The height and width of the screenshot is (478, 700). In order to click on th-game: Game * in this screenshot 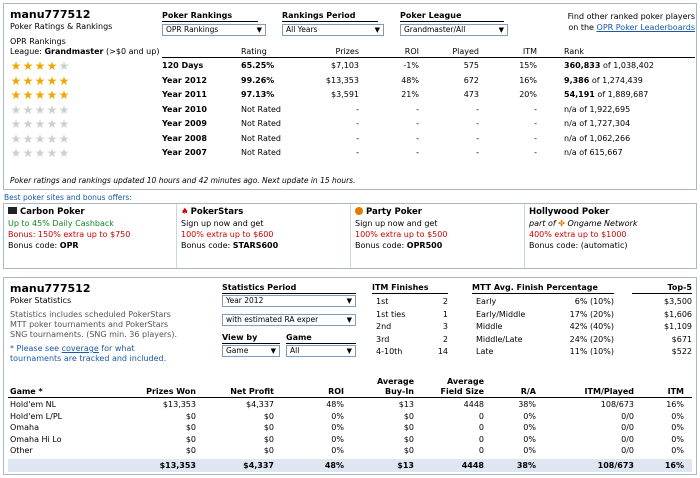, I will do `click(26, 391)`.